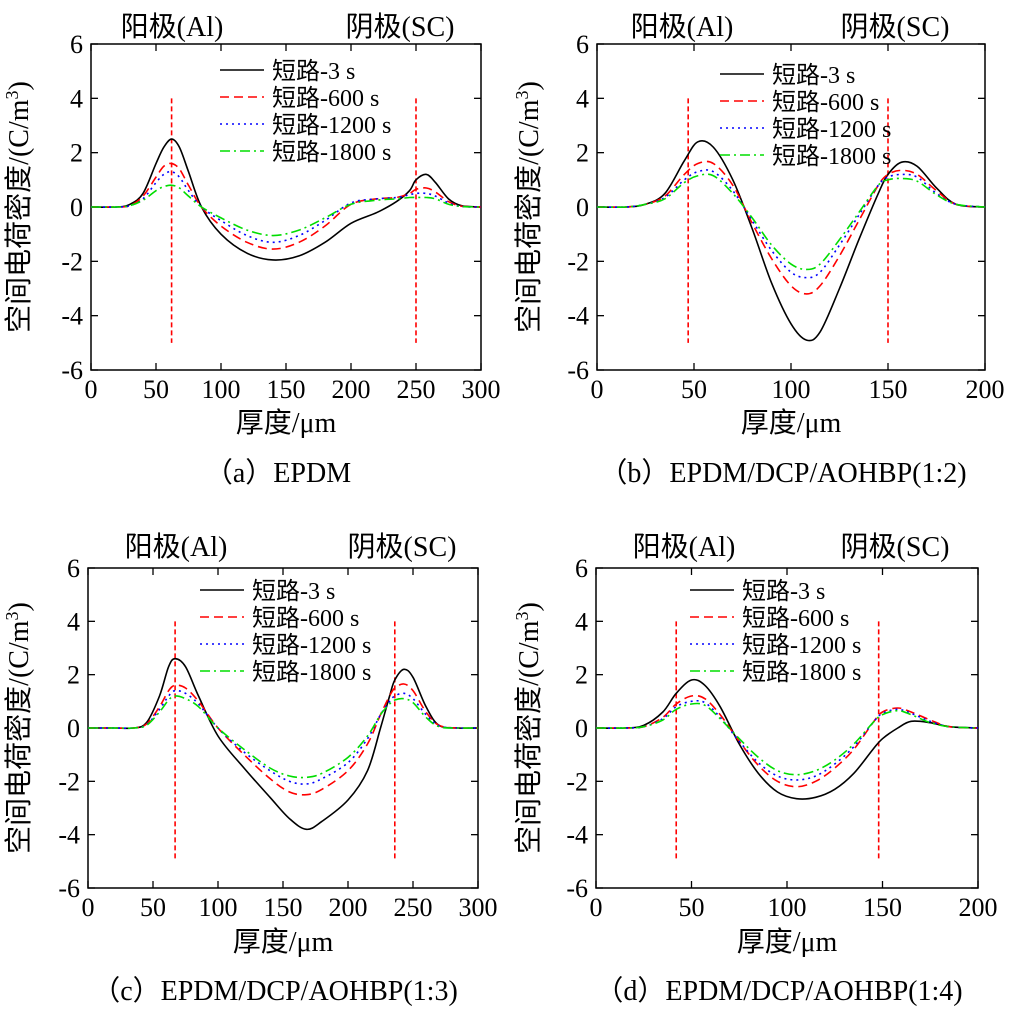 The height and width of the screenshot is (1015, 1021). I want to click on x-tick-label: 300, so click(481, 389).